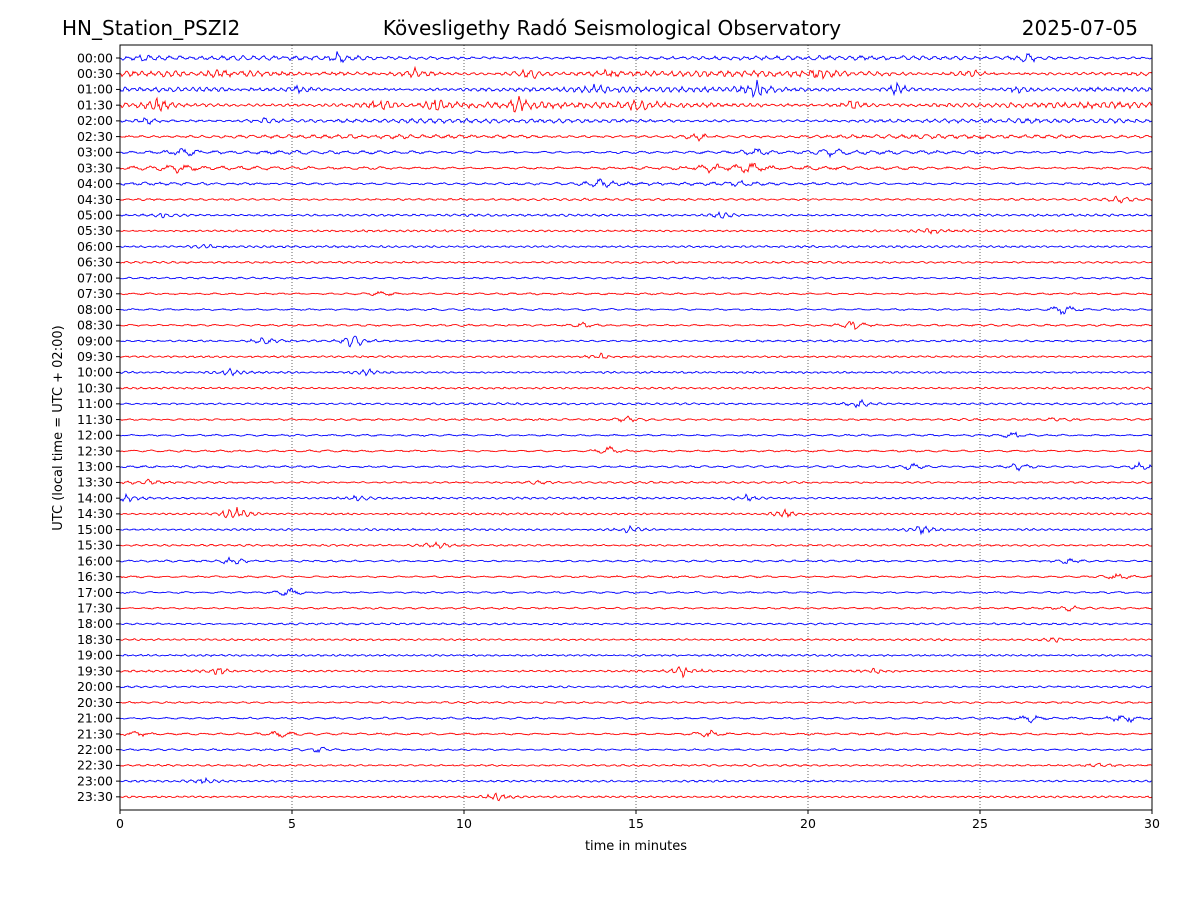  Describe the element at coordinates (95, 435) in the screenshot. I see `y-tick-label: 12:00` at that location.